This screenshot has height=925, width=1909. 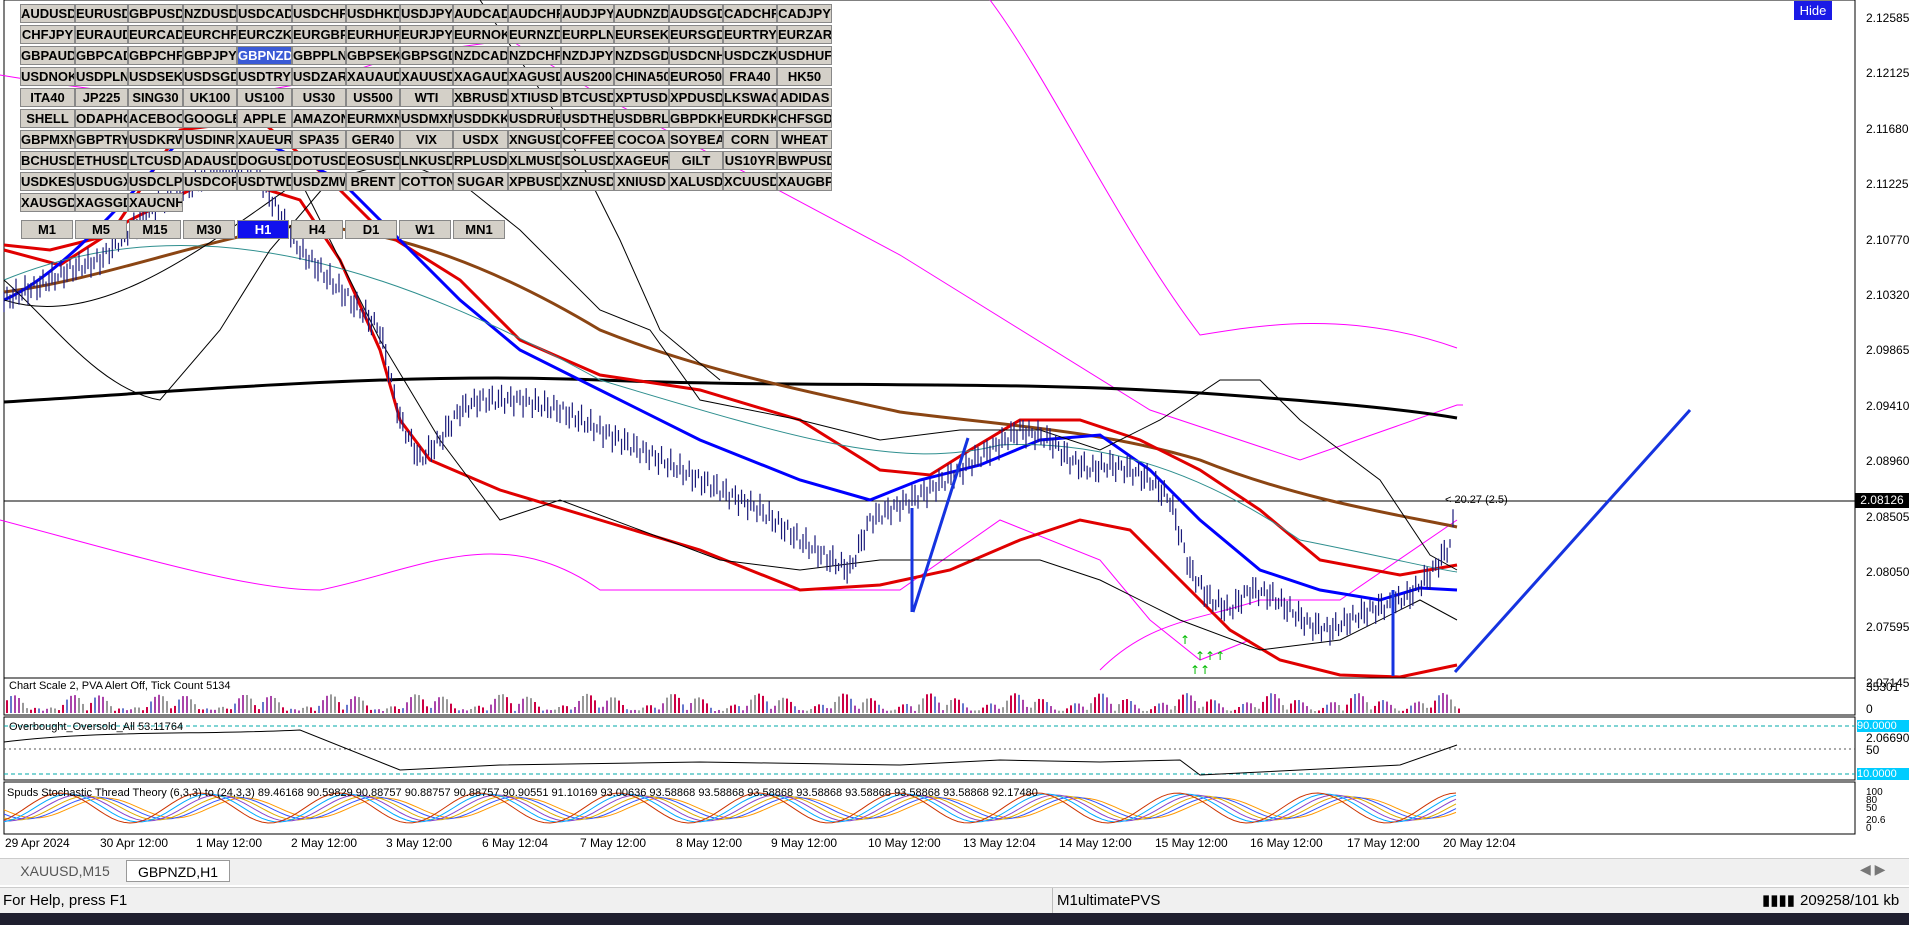 I want to click on symbol-button-google: GOOGLE, so click(x=210, y=118).